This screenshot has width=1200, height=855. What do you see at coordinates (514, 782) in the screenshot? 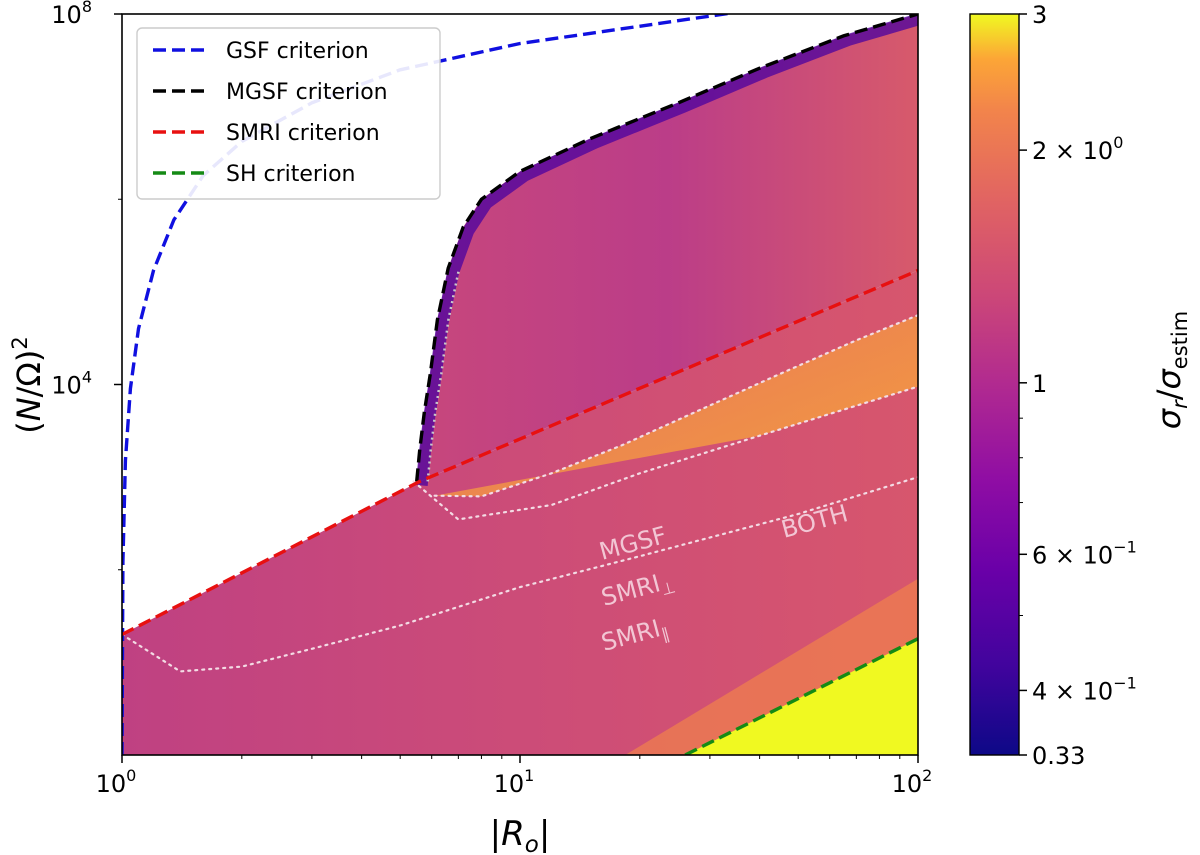
I see `x-tick-label: 10¹` at bounding box center [514, 782].